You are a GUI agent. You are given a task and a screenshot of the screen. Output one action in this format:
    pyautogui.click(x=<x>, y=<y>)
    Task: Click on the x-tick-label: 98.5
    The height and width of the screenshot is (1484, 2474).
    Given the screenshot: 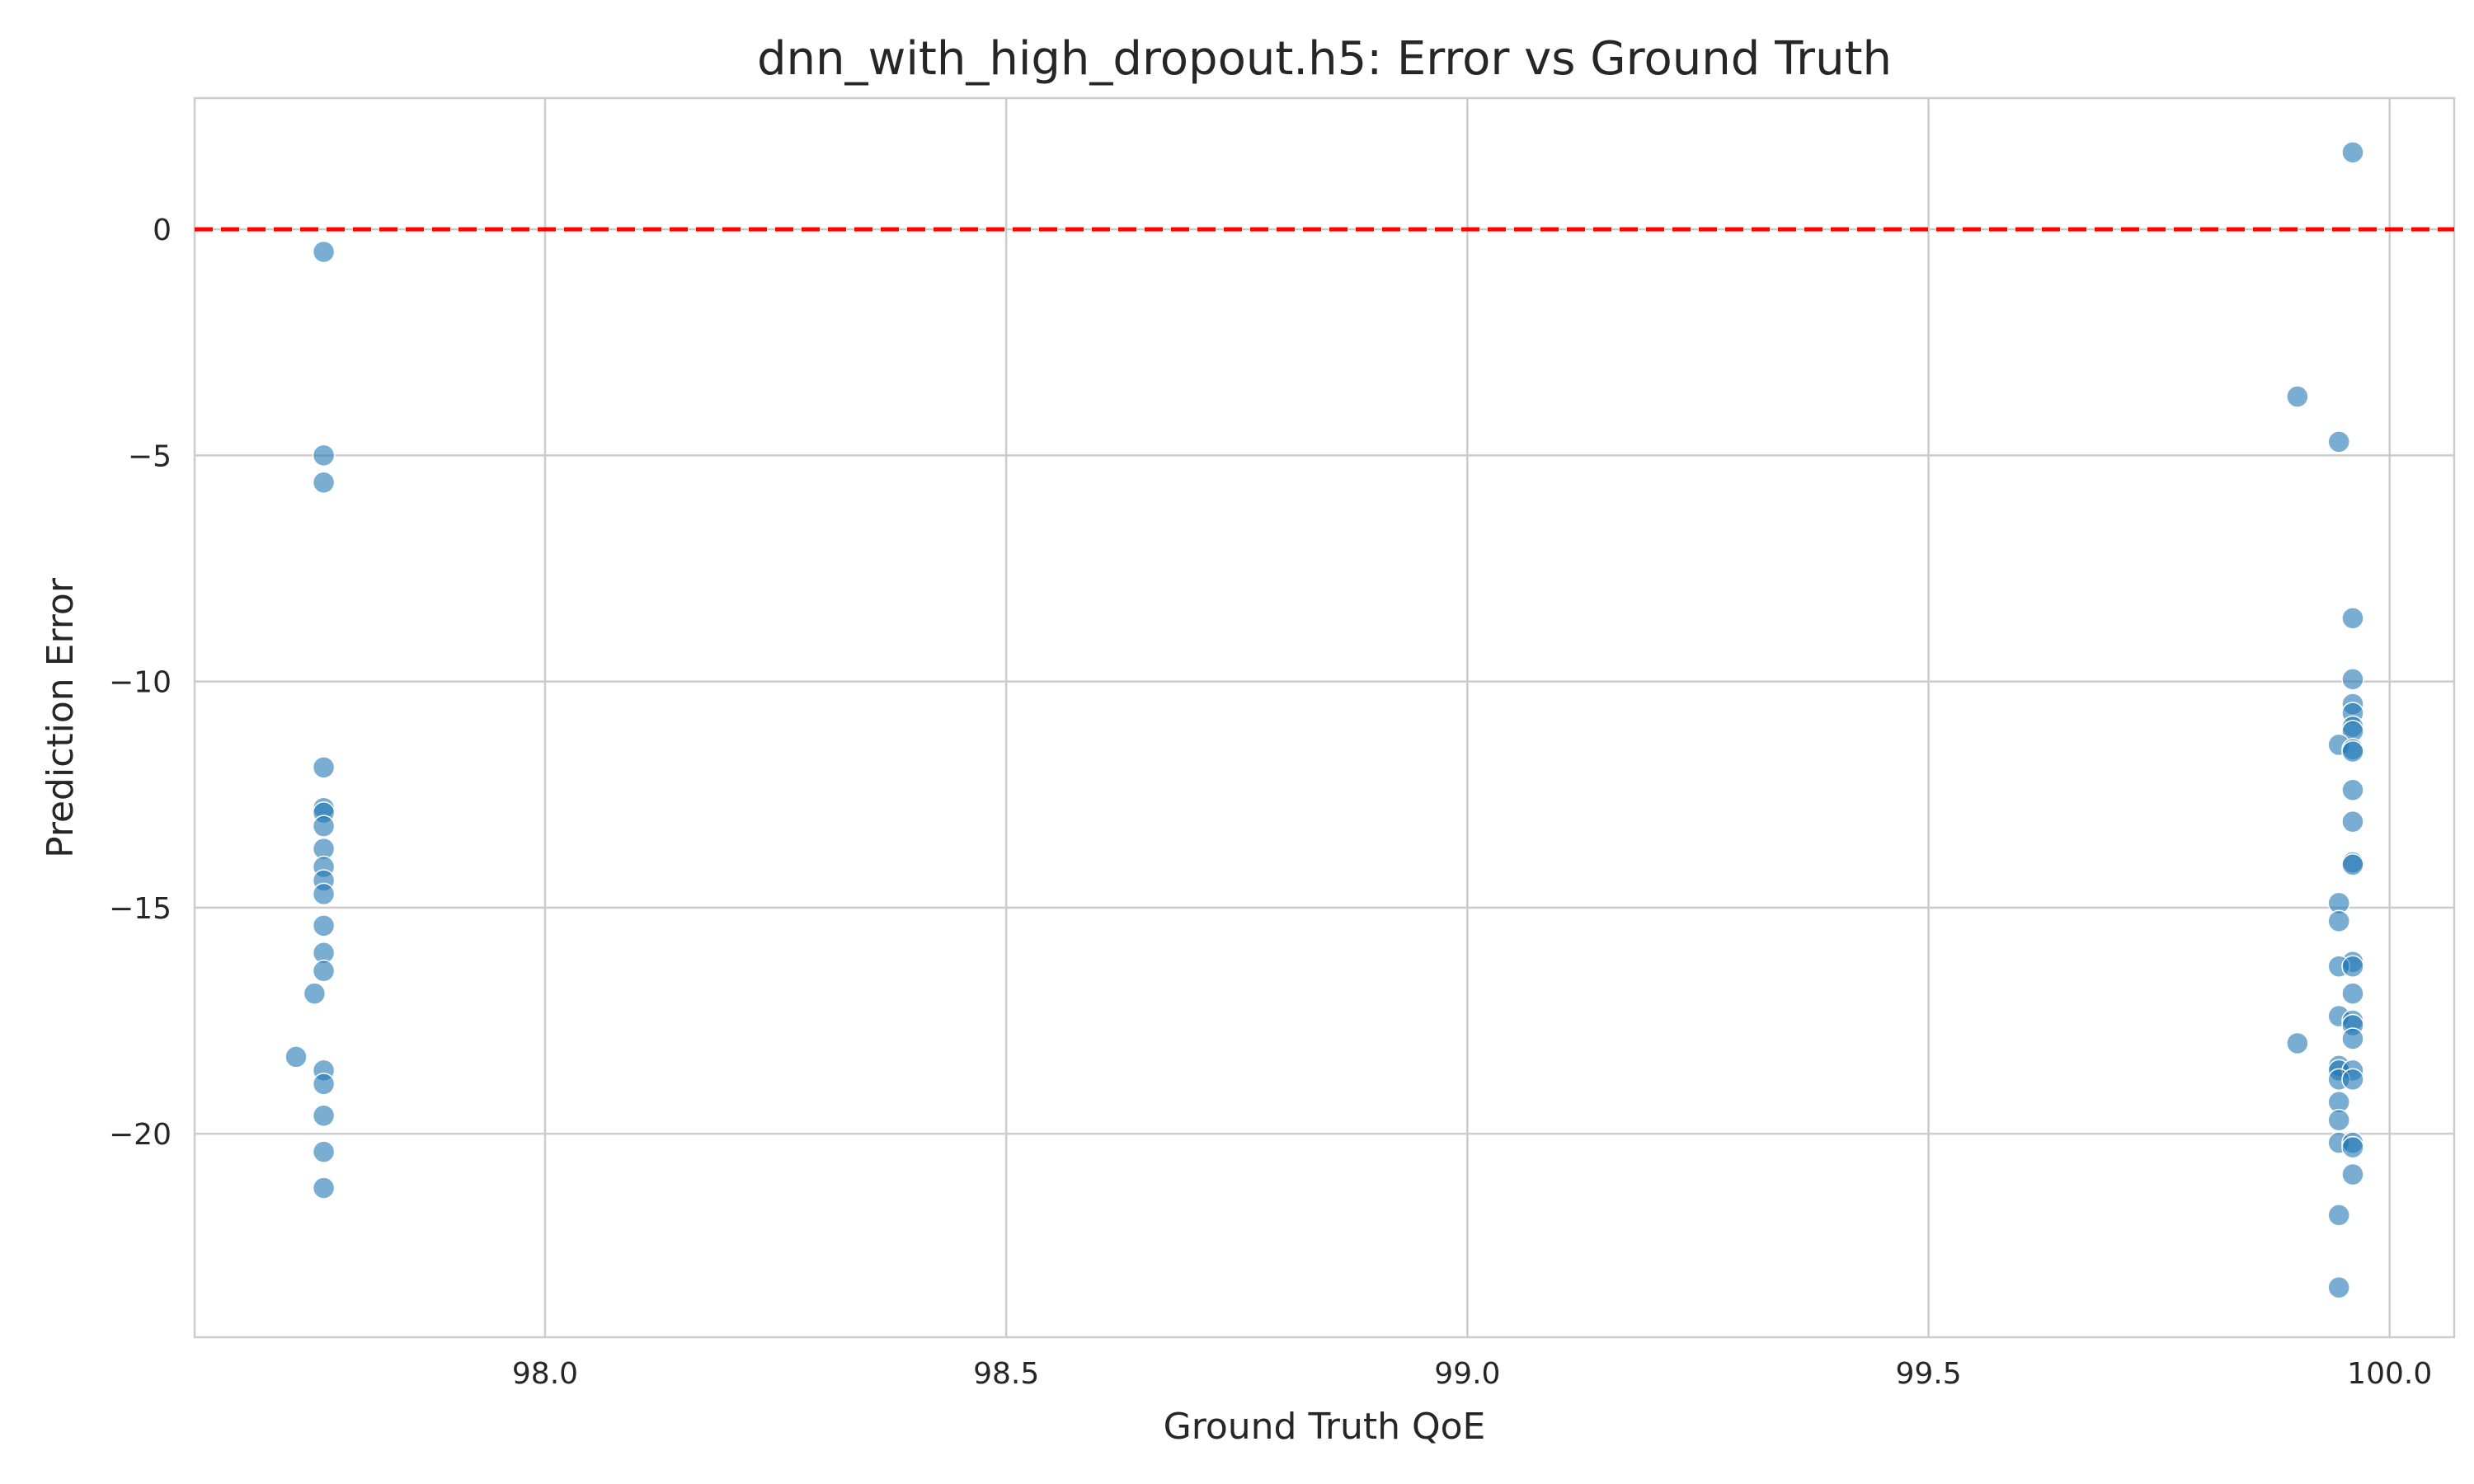 What is the action you would take?
    pyautogui.click(x=1006, y=1374)
    